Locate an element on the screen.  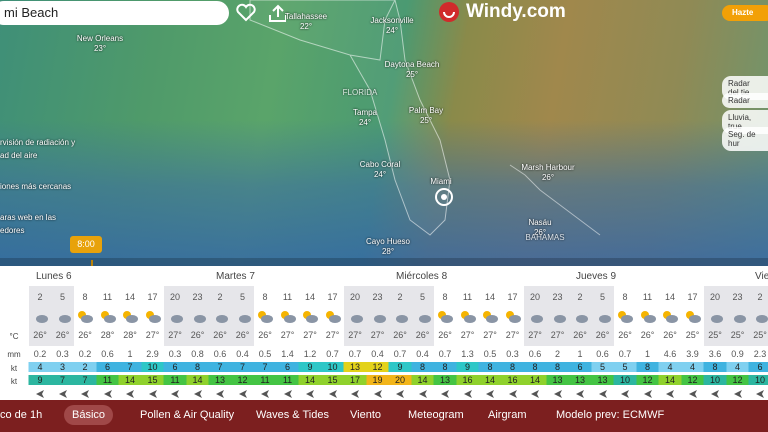
premium-button: Hazte is located at coordinates (745, 13).